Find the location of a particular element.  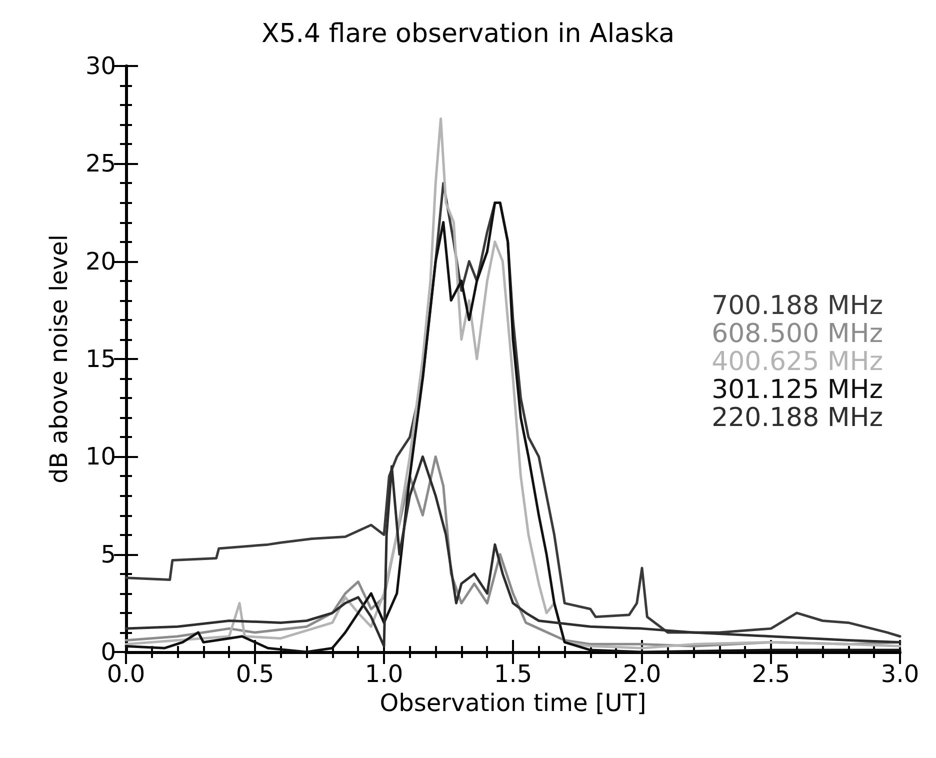

text: 608.500 MHz is located at coordinates (798, 334).